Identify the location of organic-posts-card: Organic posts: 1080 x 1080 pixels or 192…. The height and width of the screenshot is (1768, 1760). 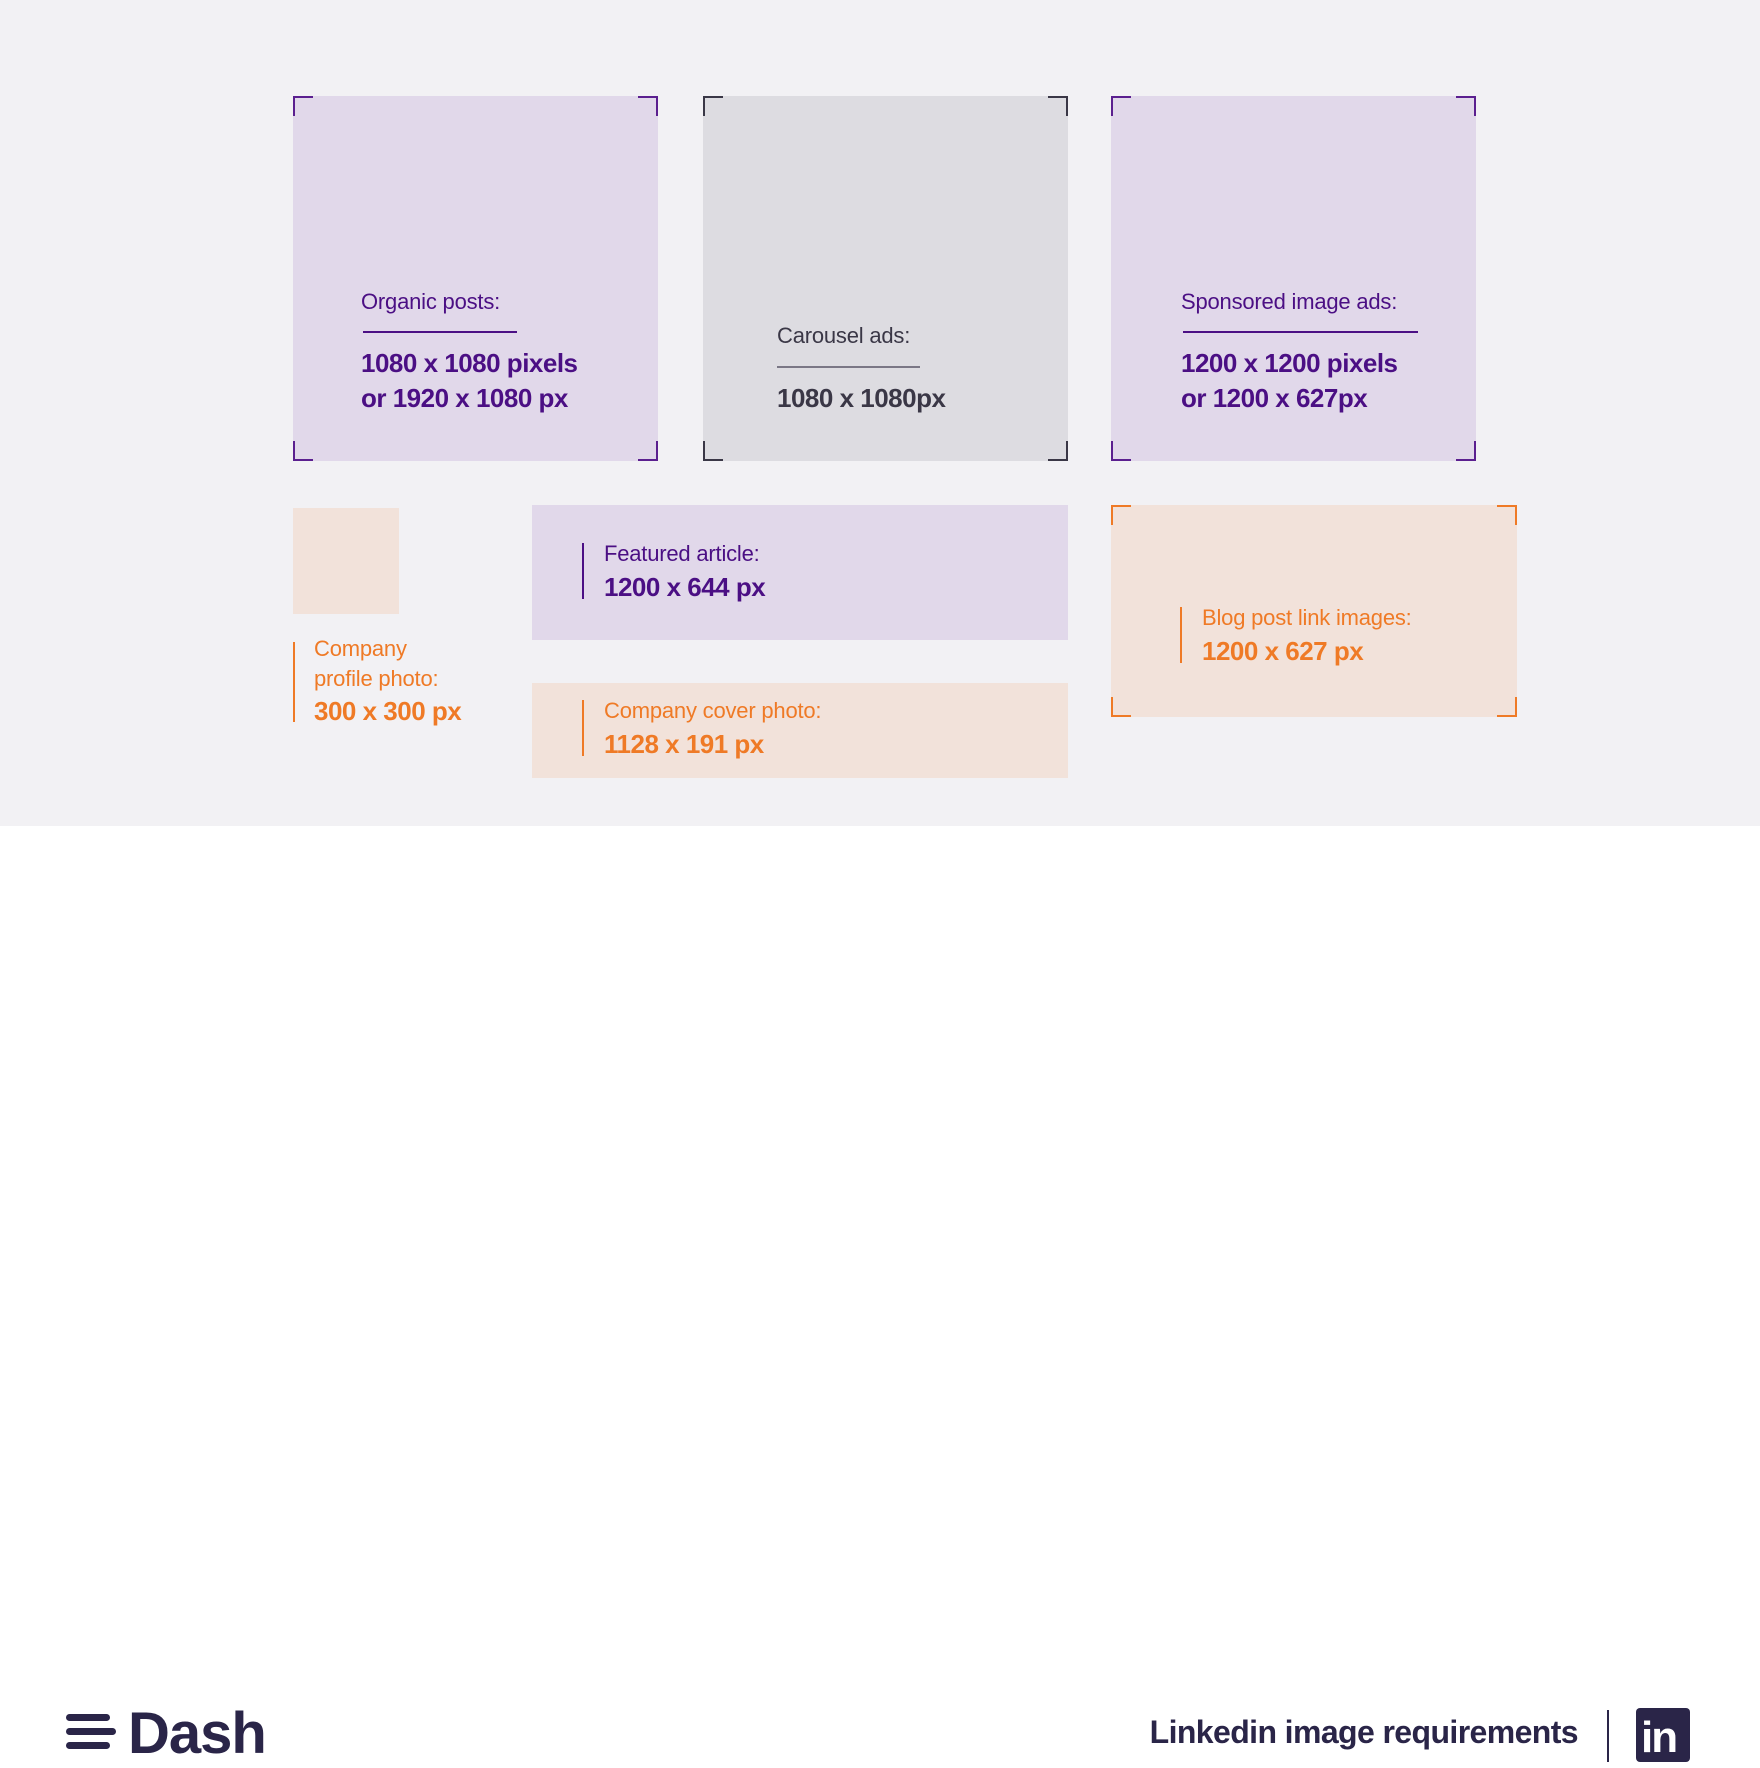
(475, 278).